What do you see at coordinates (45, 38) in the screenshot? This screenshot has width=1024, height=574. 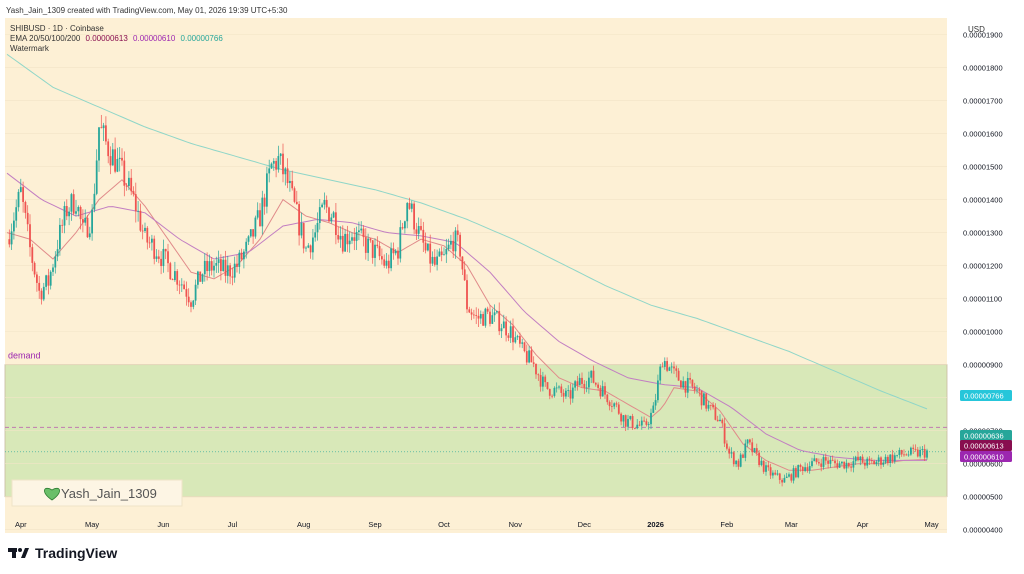 I see `ema-legend-label: EMA 20/50/100/200` at bounding box center [45, 38].